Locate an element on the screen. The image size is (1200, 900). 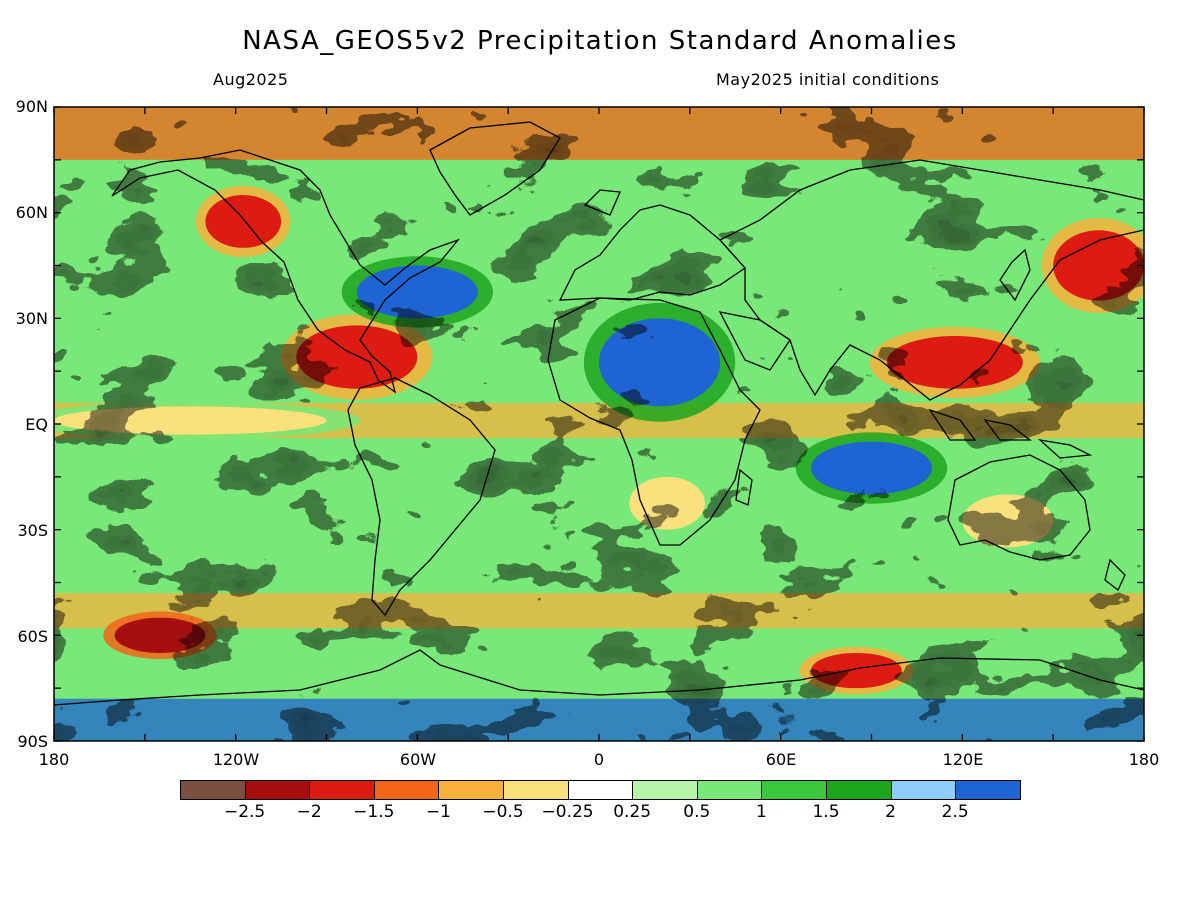
colorbar-label: −1 is located at coordinates (438, 812).